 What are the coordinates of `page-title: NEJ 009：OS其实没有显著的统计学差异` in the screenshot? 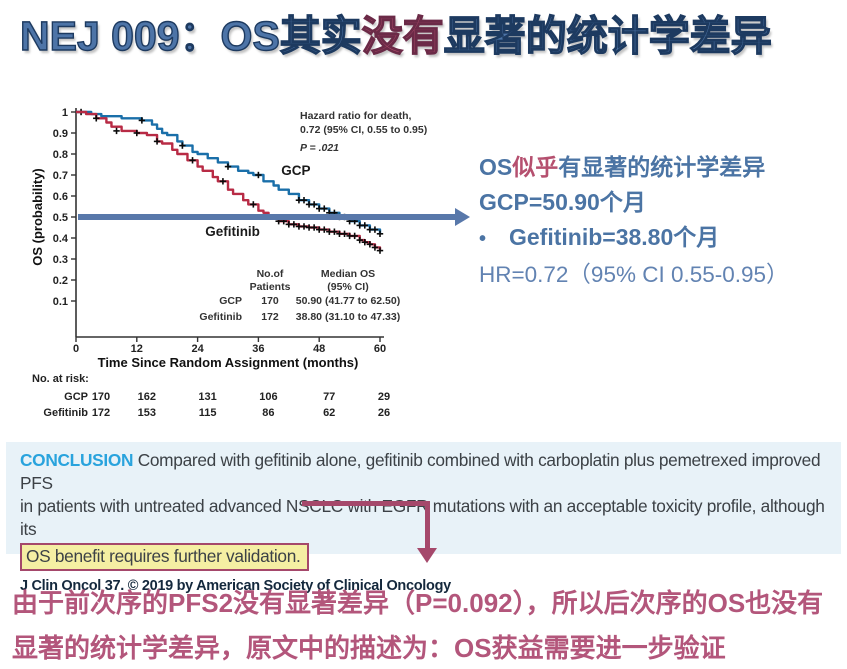 It's located at (395, 32).